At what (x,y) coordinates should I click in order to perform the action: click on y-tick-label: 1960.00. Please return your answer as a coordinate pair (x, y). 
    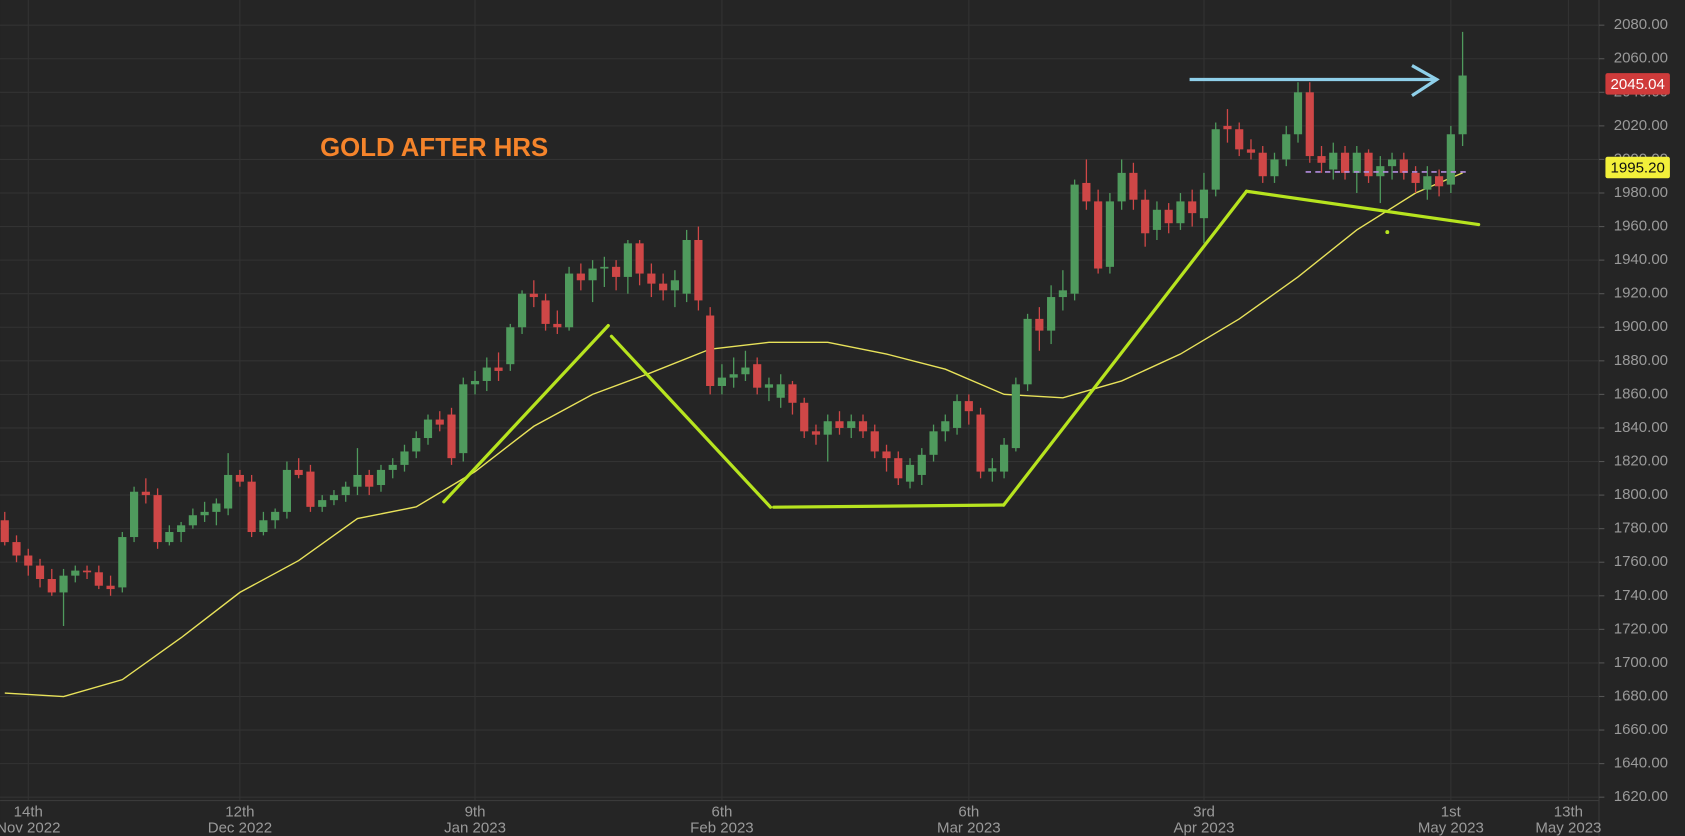
    Looking at the image, I should click on (1641, 226).